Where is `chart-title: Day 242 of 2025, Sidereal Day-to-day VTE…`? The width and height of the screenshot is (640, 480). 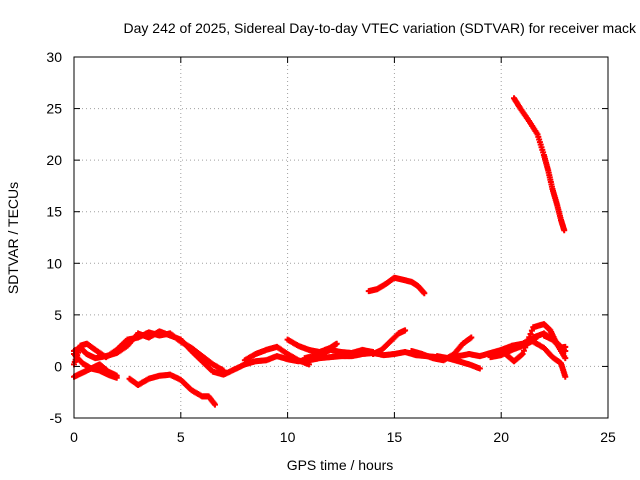
chart-title: Day 242 of 2025, Sidereal Day-to-day VTE… is located at coordinates (380, 28).